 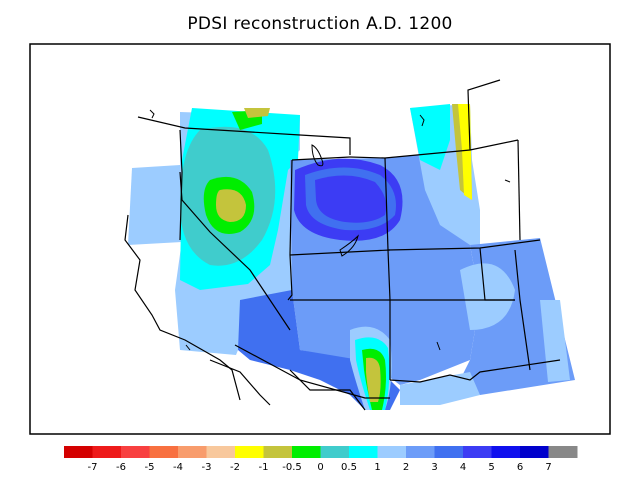 I want to click on colorbar-tick-label: 7, so click(x=548, y=467).